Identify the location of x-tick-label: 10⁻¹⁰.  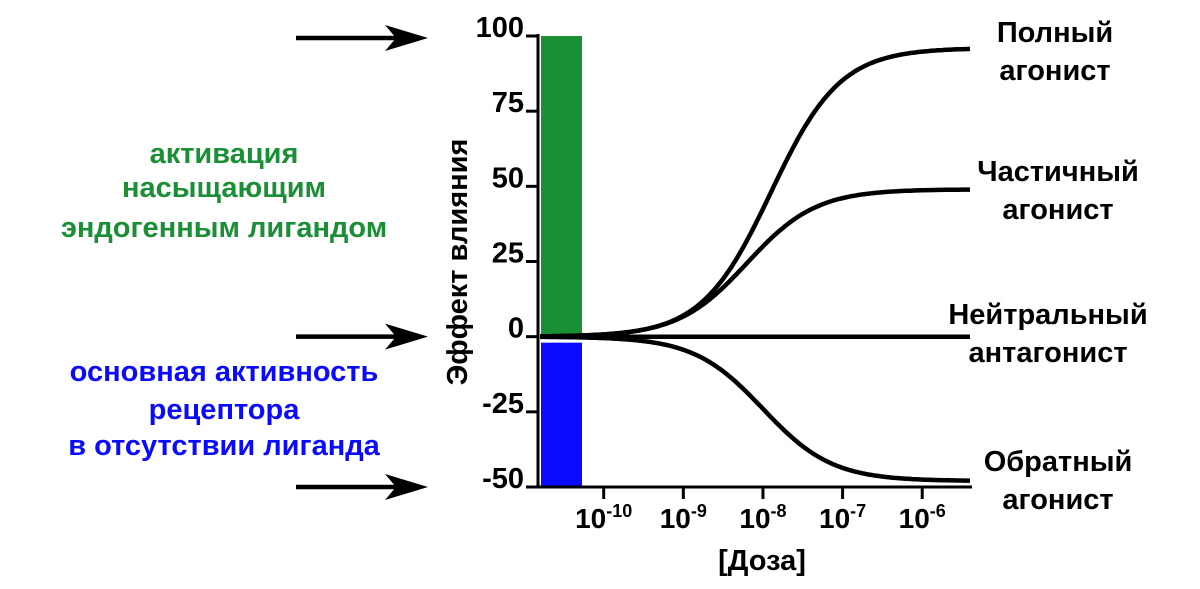
(603, 517).